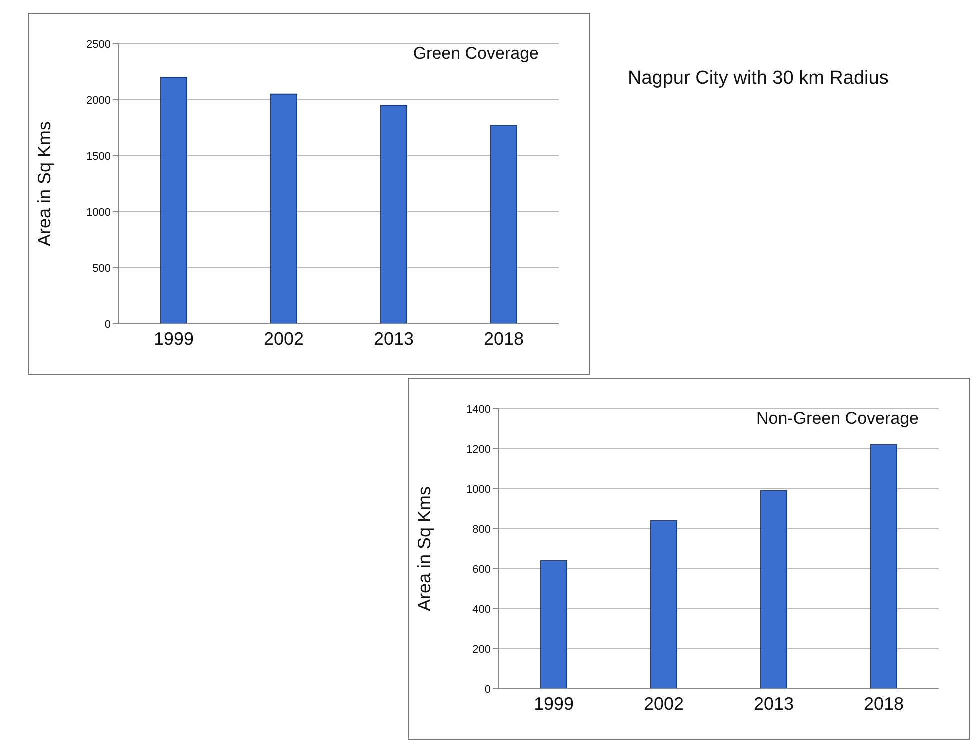 This screenshot has height=744, width=980. I want to click on y-tick-label: 200, so click(481, 650).